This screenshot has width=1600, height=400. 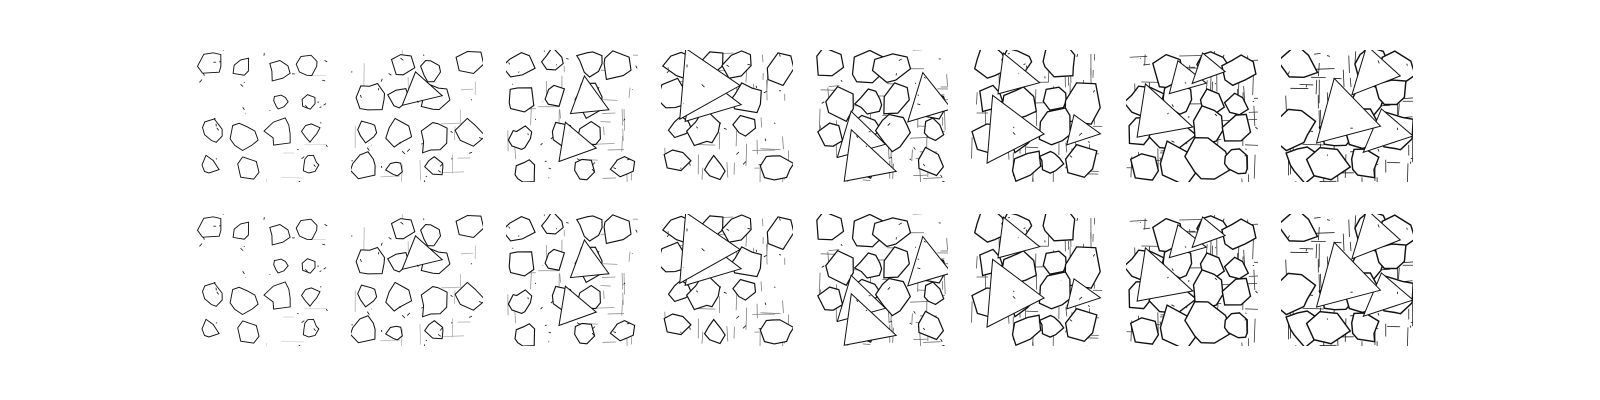 I want to click on crack-panel-r1-c5, so click(x=882, y=116).